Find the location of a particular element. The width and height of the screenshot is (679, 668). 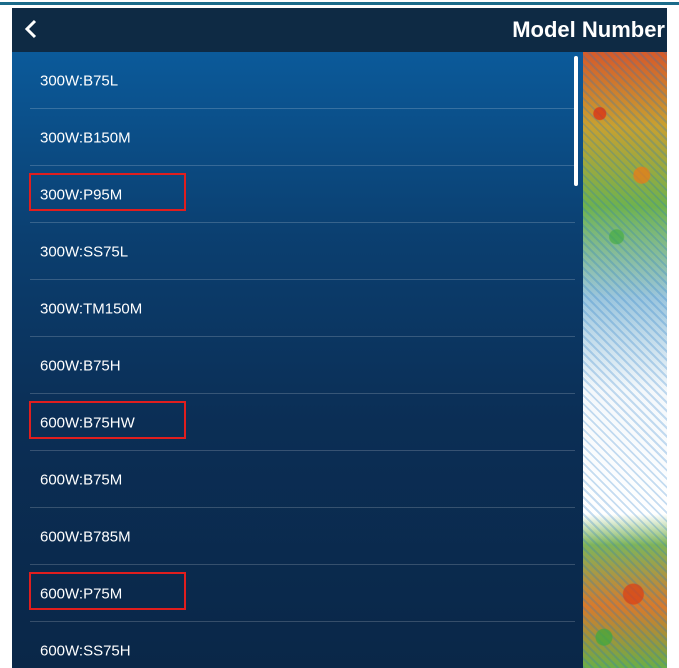

item-label: 600W:P75M is located at coordinates (81, 593).